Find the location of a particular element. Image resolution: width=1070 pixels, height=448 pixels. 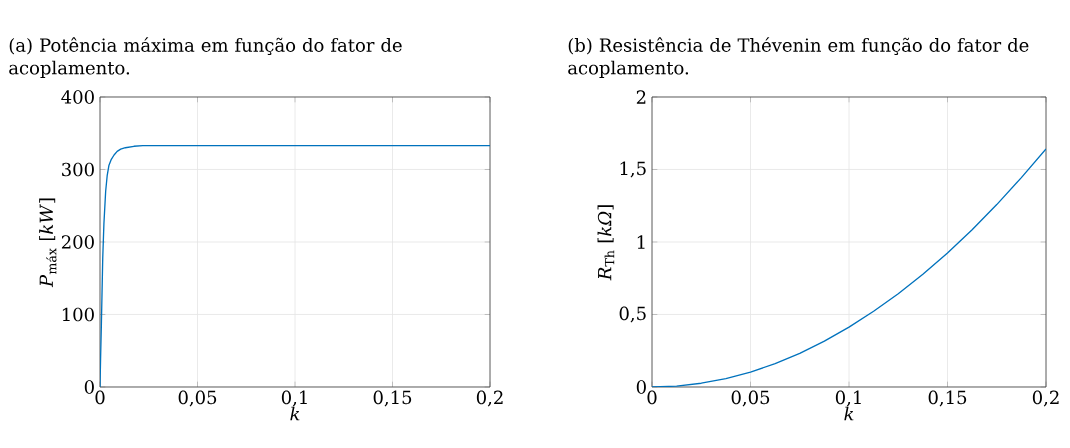

chart-title: (b) Resistência de Thévenin em função do fator de acoplamento. is located at coordinates (798, 58).